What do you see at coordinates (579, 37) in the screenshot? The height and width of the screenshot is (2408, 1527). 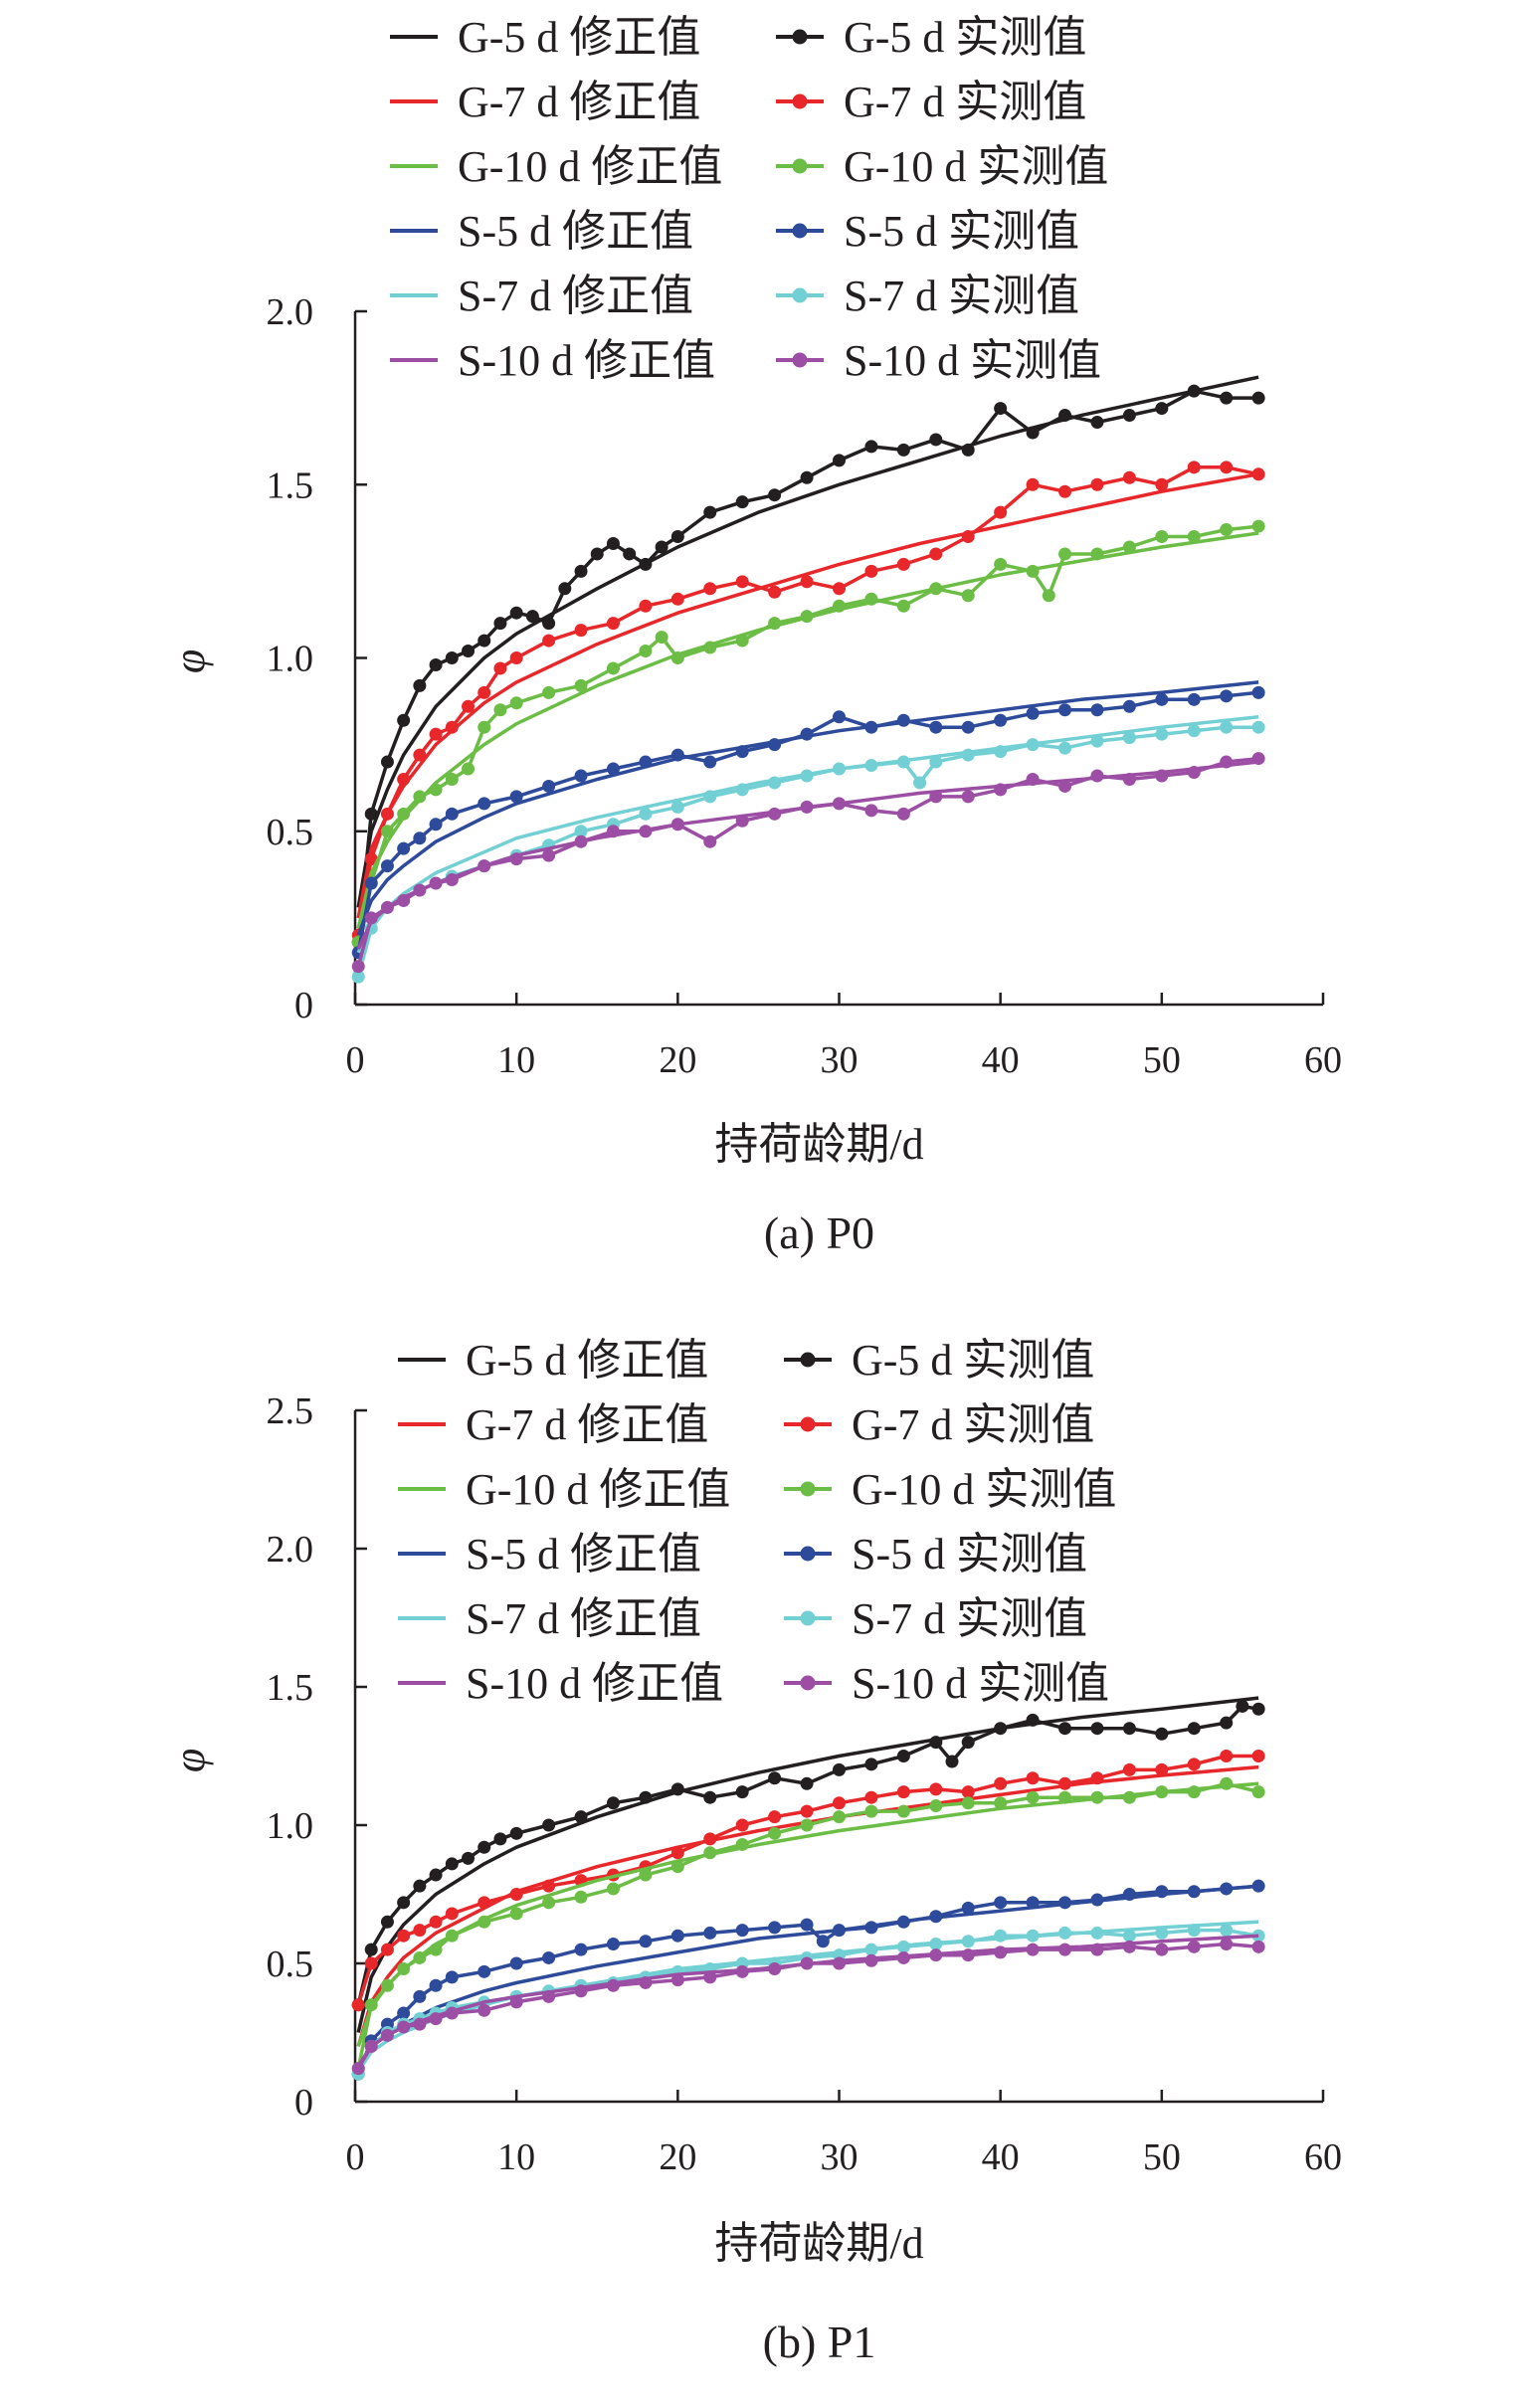 I see `legend-label: G-5 d 修正值` at bounding box center [579, 37].